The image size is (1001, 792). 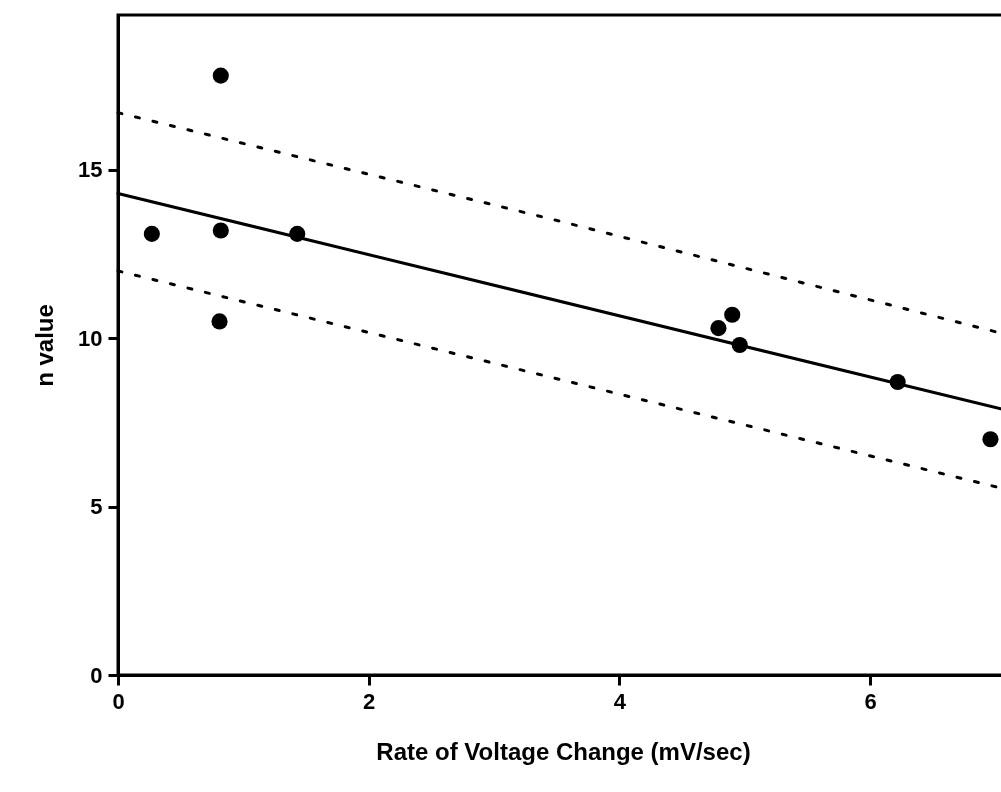 What do you see at coordinates (90, 170) in the screenshot?
I see `y-tick-label: 15` at bounding box center [90, 170].